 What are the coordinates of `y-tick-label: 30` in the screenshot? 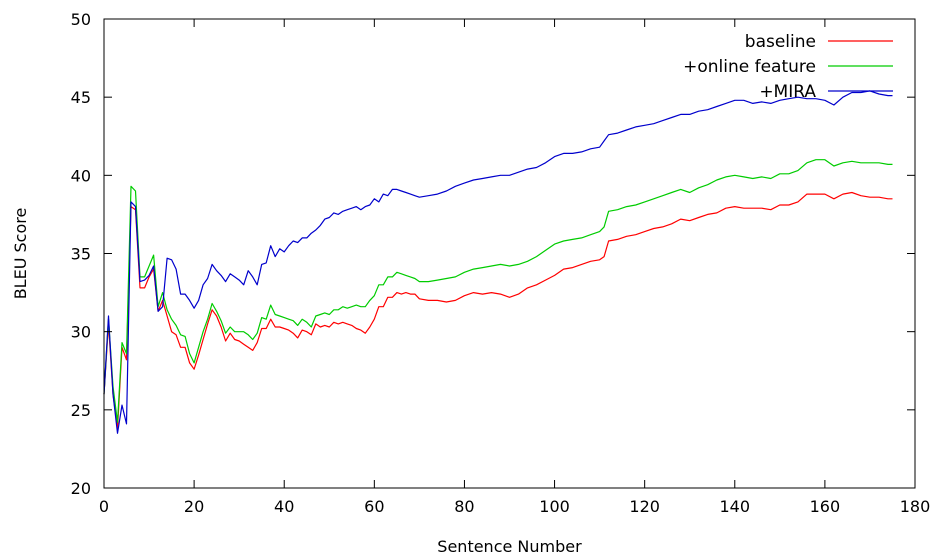 It's located at (81, 332).